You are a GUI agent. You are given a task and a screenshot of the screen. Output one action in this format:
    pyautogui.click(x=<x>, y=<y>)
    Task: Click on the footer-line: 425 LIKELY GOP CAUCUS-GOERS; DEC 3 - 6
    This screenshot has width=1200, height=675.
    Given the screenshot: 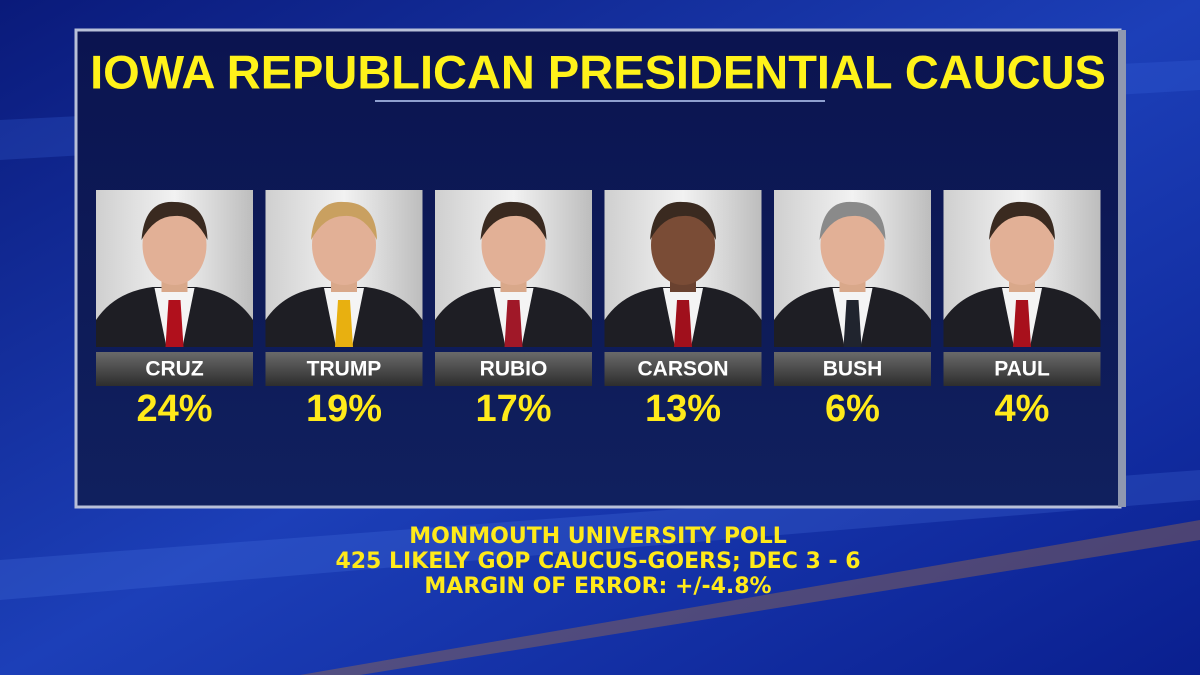 What is the action you would take?
    pyautogui.click(x=597, y=561)
    